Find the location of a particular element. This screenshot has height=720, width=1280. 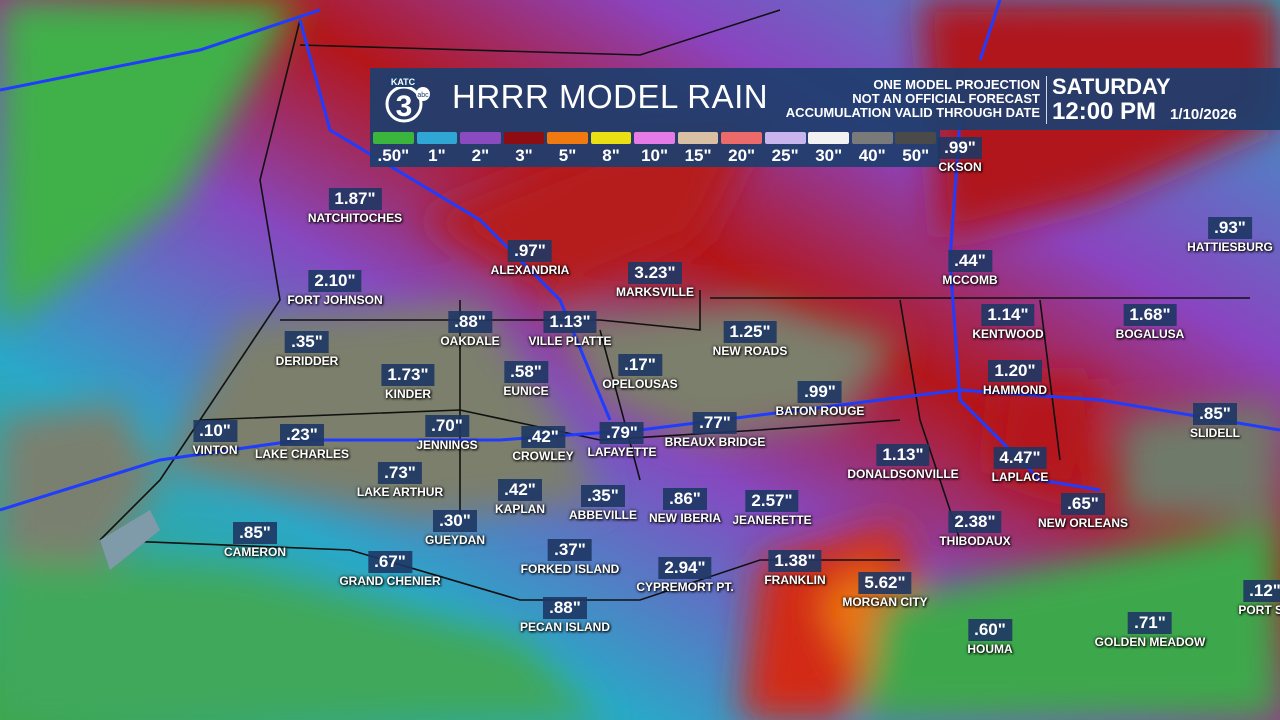

city-label: .99" BATON ROUGE is located at coordinates (820, 399).